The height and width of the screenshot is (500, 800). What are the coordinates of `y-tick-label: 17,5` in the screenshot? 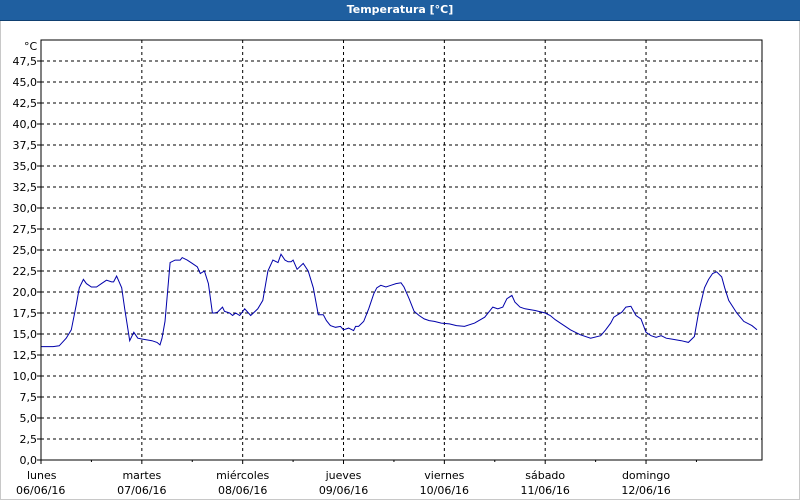 It's located at (25, 313).